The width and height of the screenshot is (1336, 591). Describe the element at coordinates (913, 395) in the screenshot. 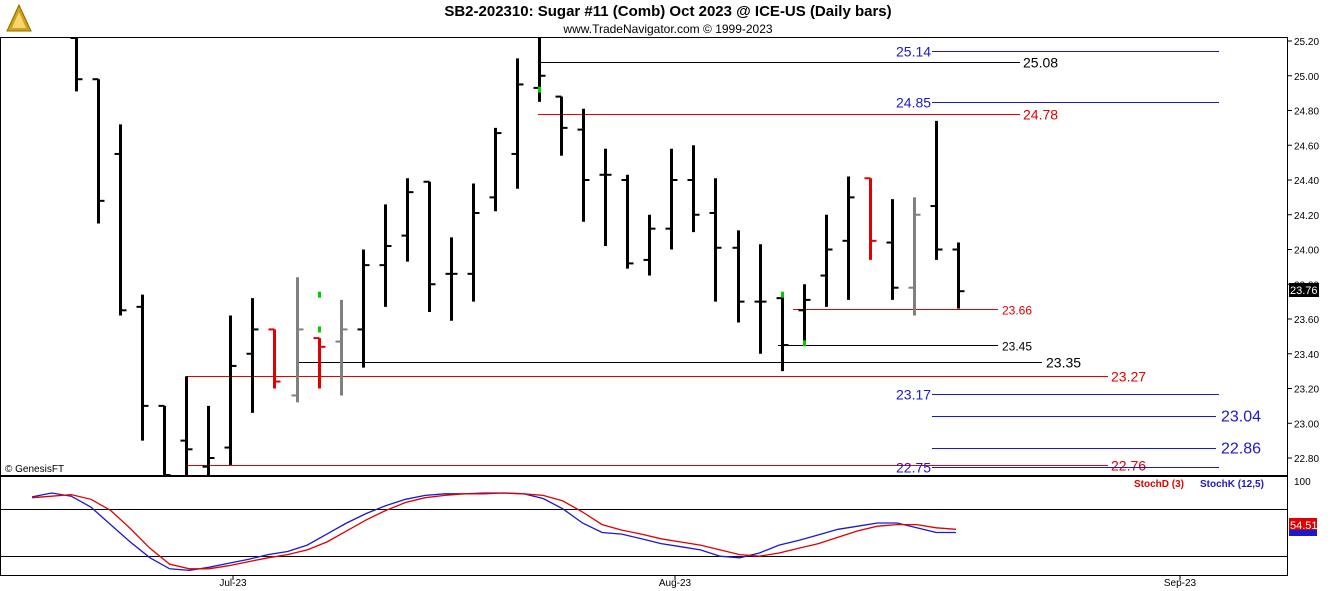

I see `level-label: 23.17` at that location.